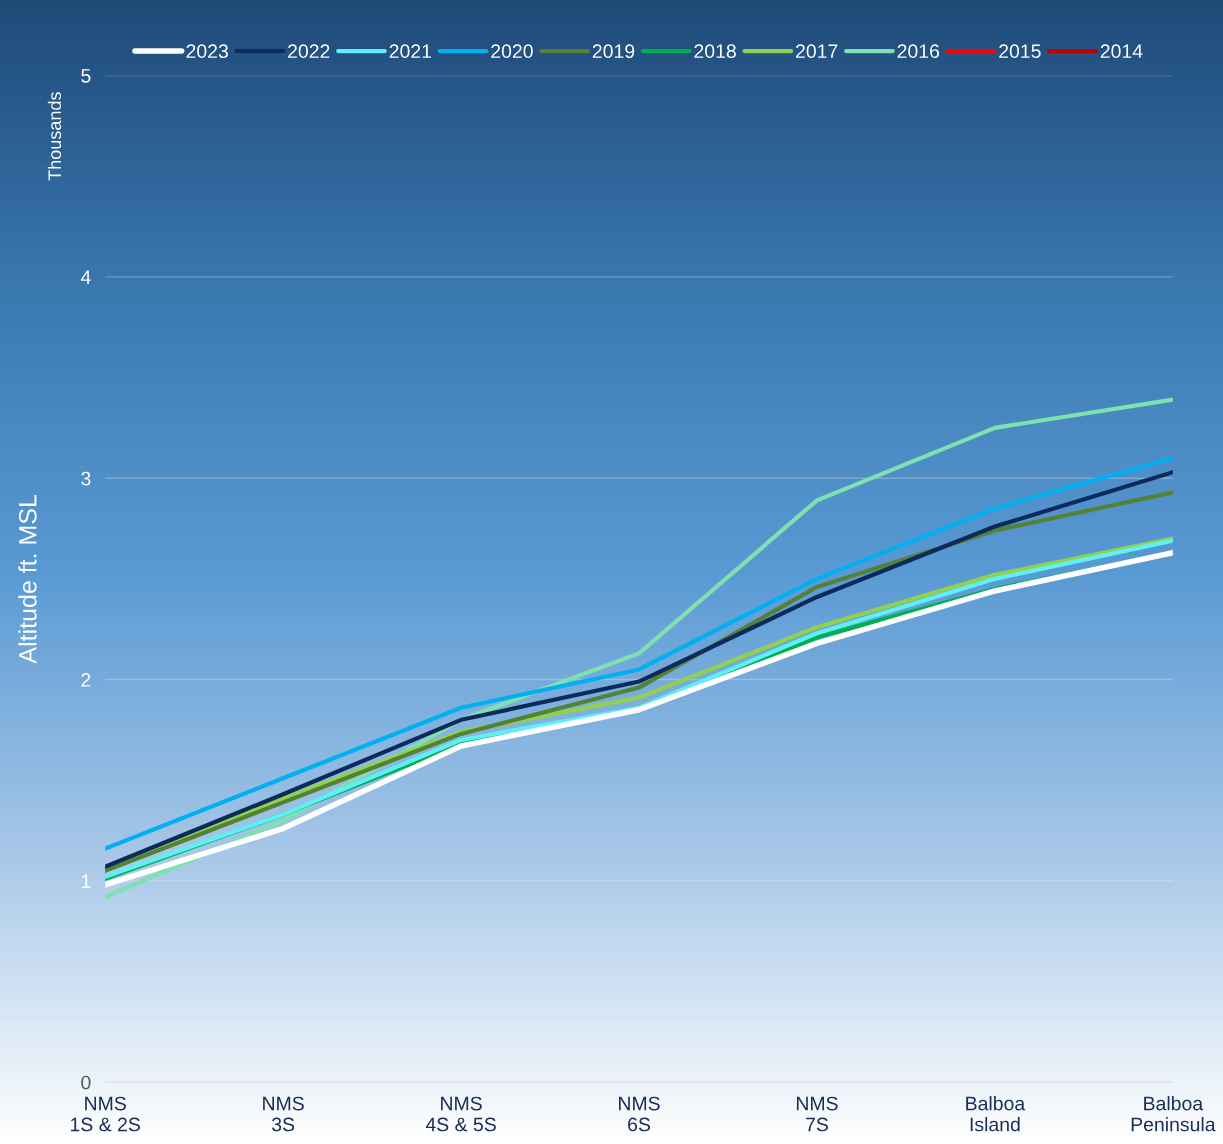 The image size is (1223, 1144). Describe the element at coordinates (105, 1114) in the screenshot. I see `x-tick-label: NMS 1S & 2S` at that location.